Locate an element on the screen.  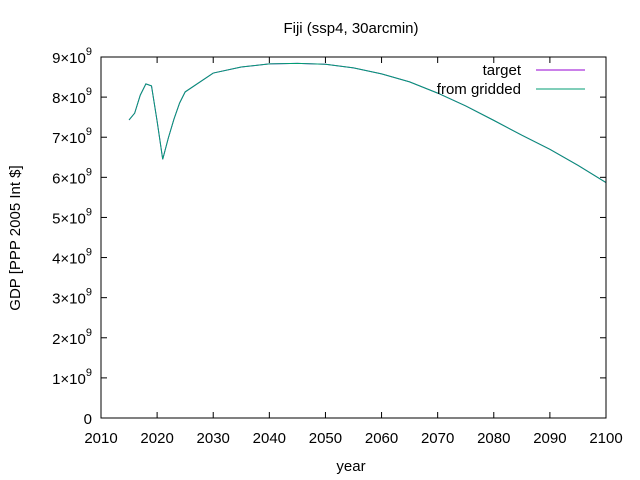
y-tick-mantissa: 3×10 is located at coordinates (69, 299).